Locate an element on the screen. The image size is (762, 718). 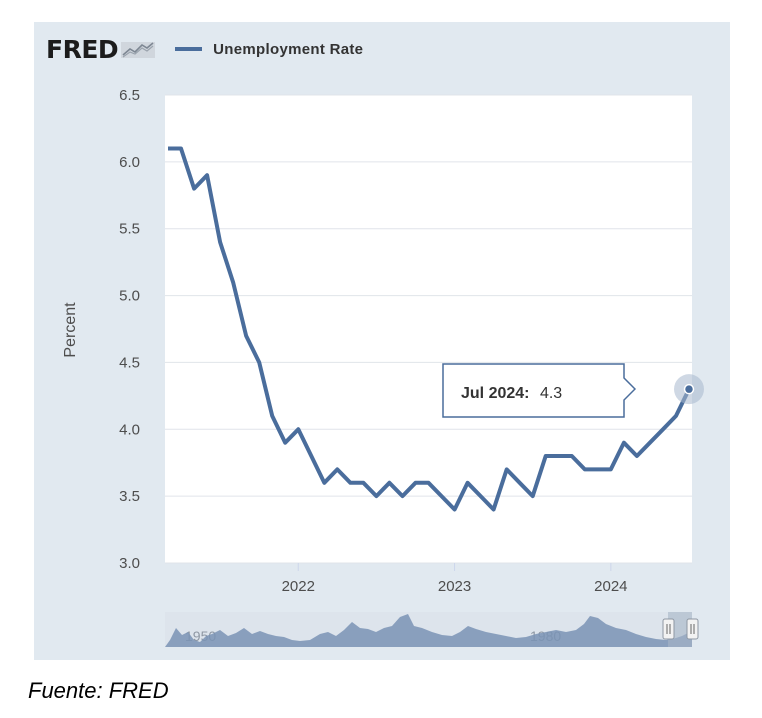
fred-graph-icon is located at coordinates (138, 50).